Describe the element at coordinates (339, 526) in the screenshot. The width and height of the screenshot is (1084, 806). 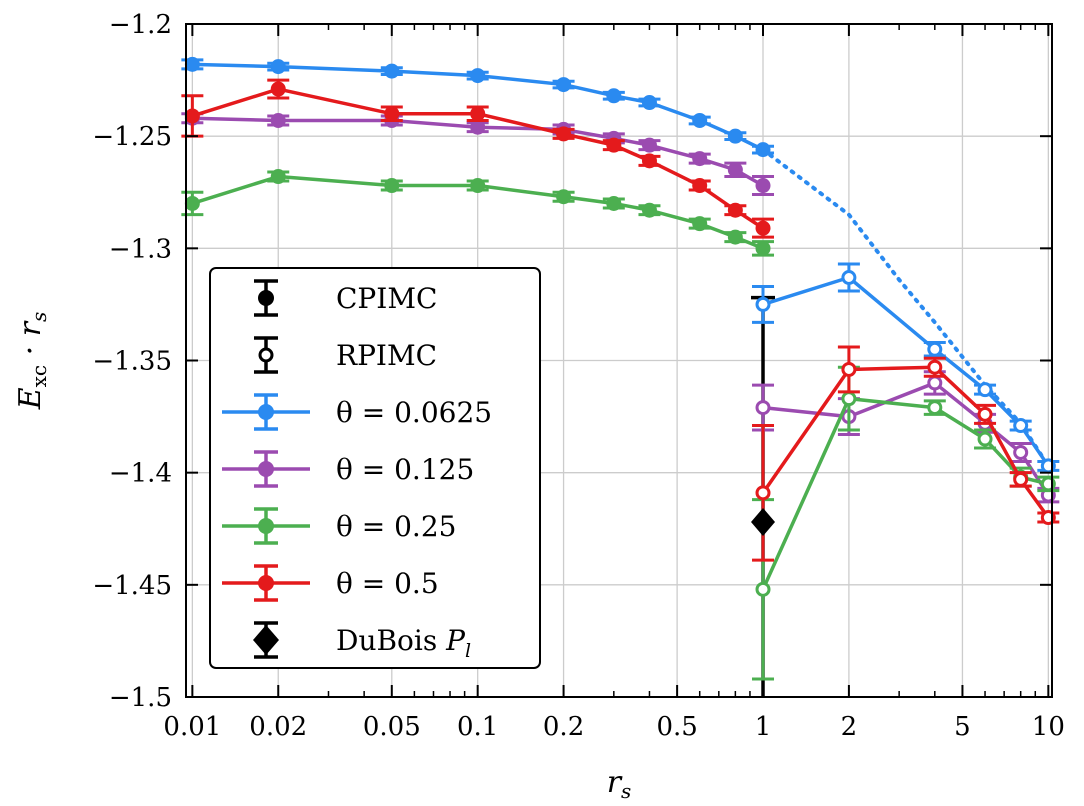
I see `legend-entry: θ = 0.25` at that location.